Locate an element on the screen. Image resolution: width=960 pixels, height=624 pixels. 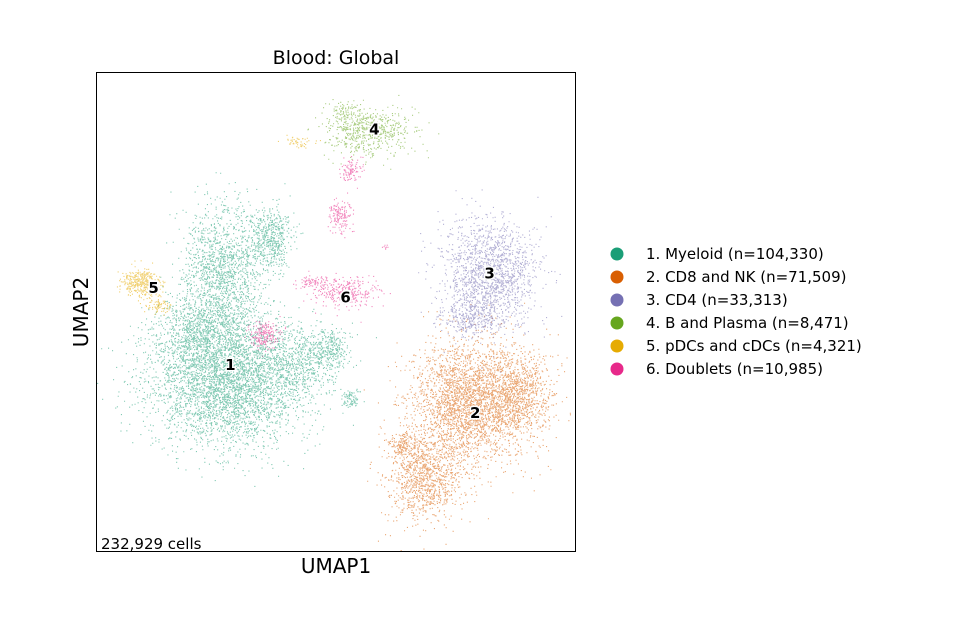
legend-label-2: 2. CD8 and NK (n=71,509) is located at coordinates (746, 277).